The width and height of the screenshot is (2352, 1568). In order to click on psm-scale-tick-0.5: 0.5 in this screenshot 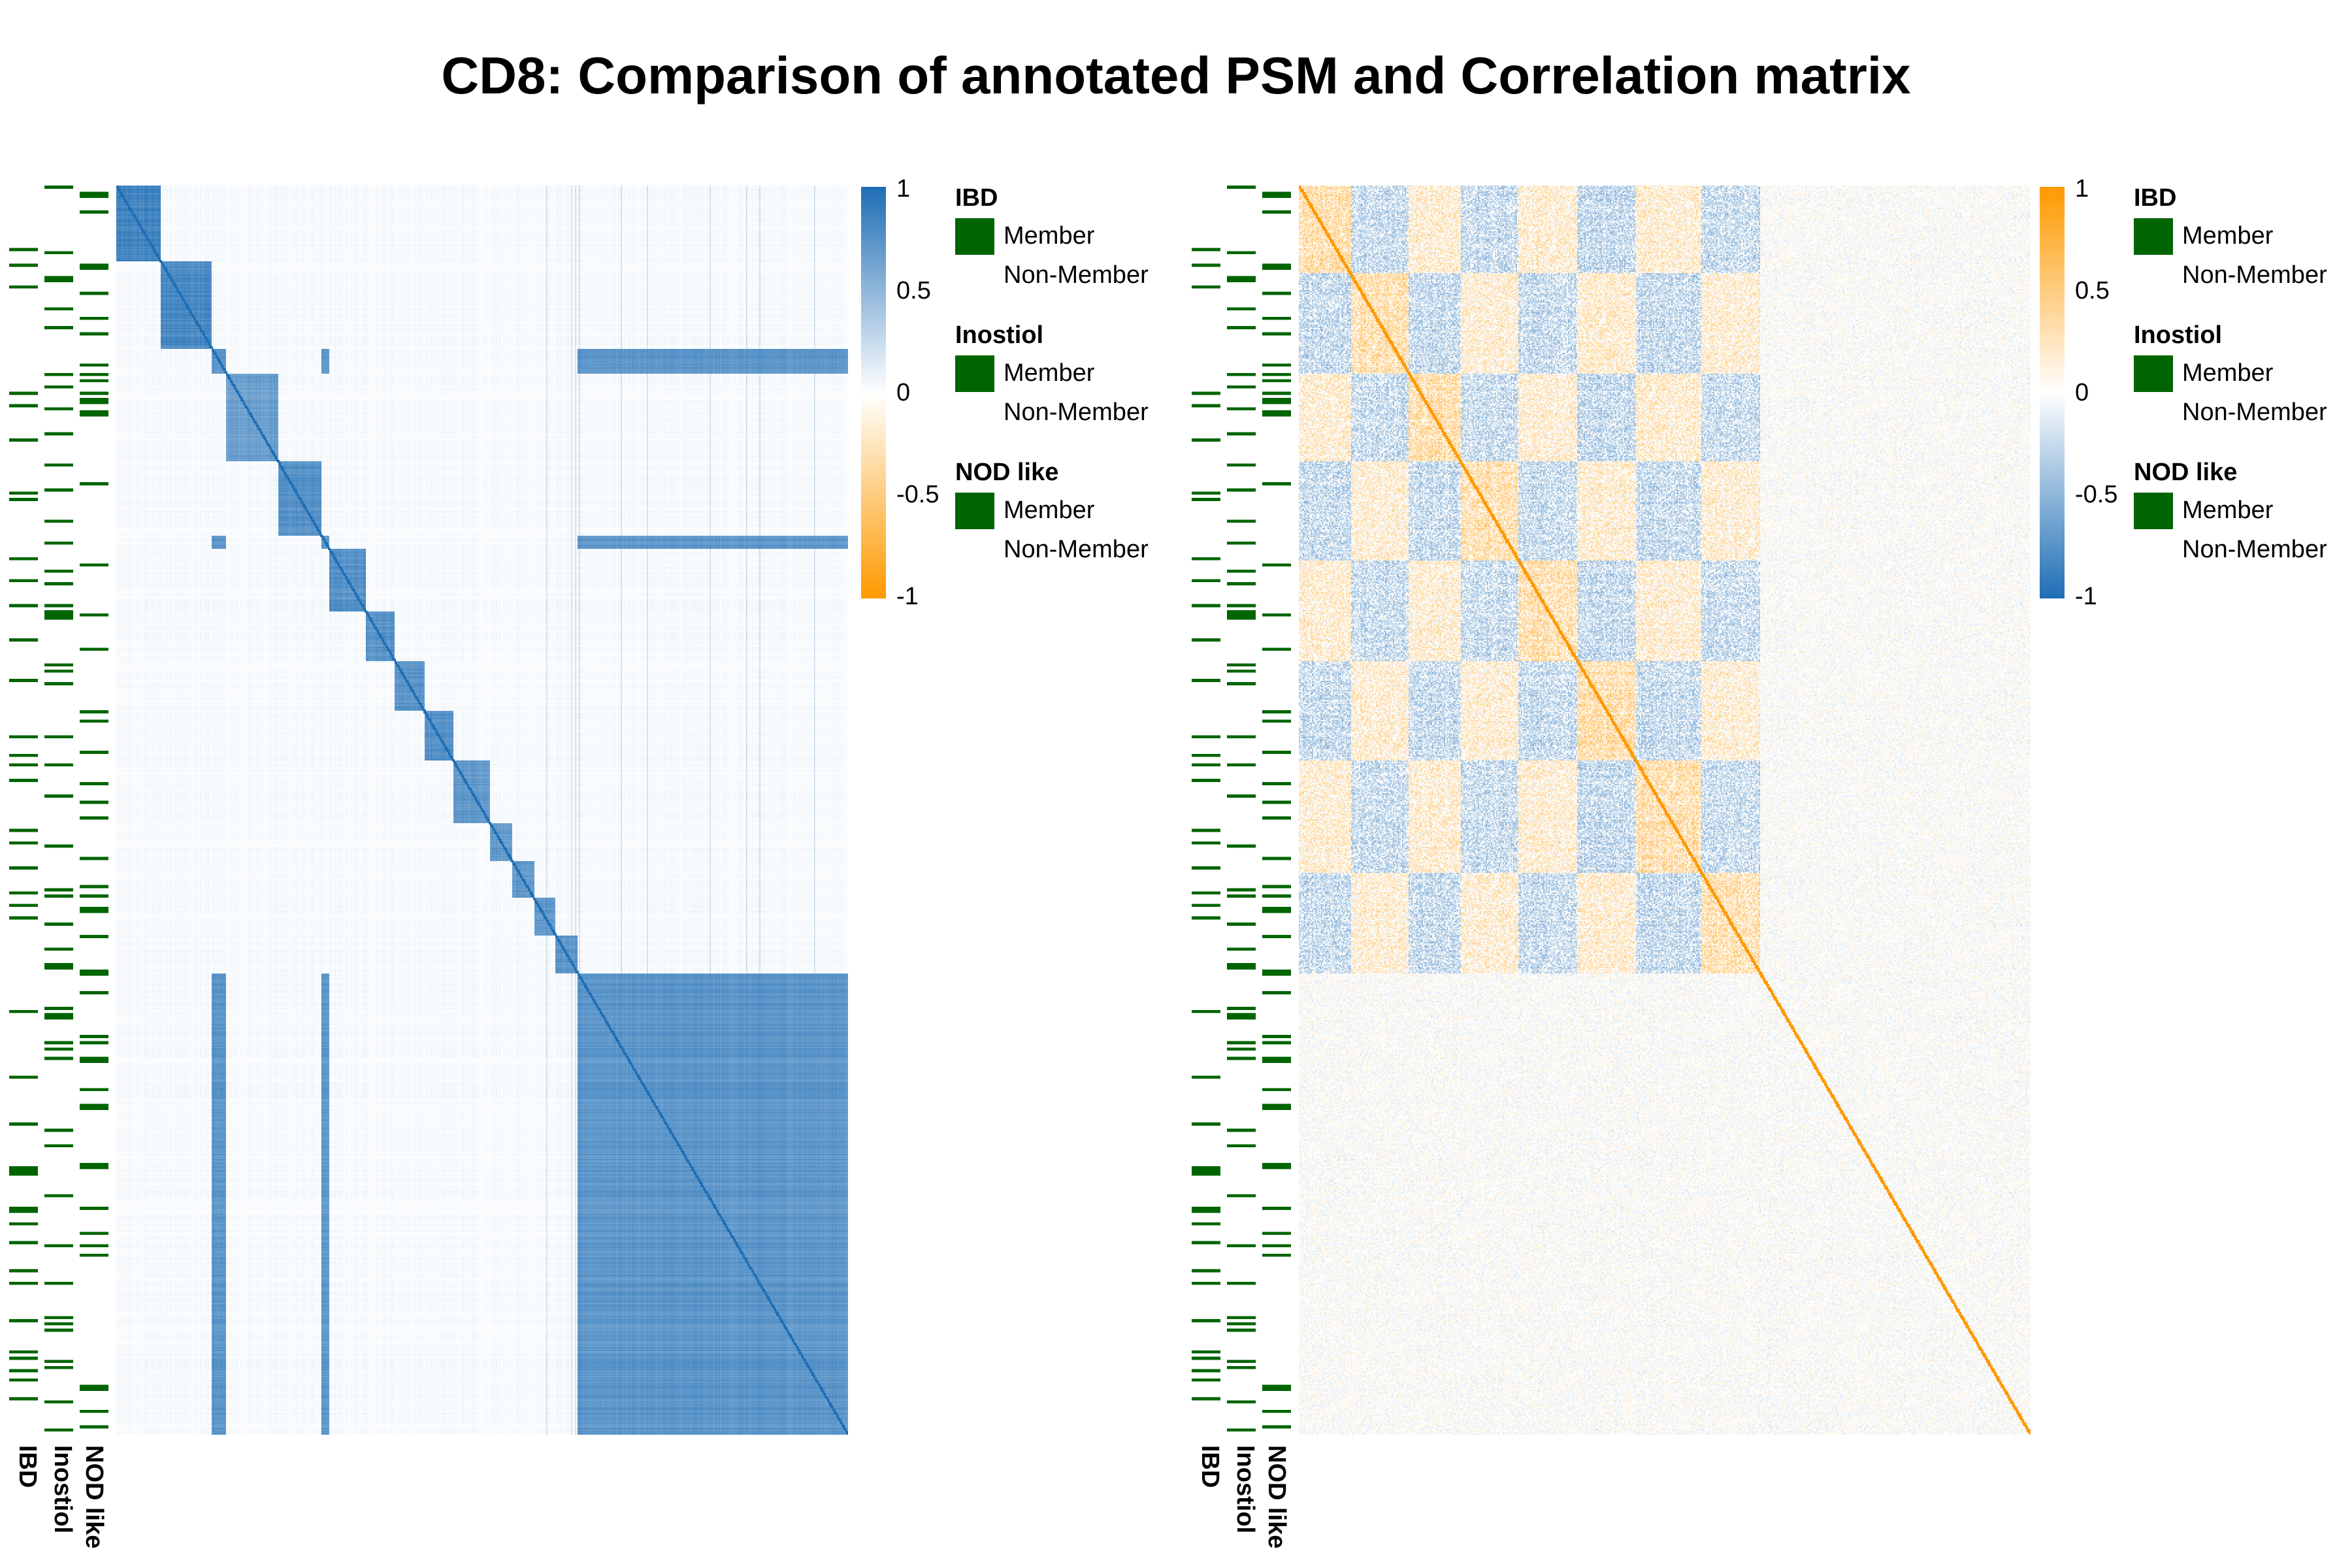, I will do `click(913, 290)`.